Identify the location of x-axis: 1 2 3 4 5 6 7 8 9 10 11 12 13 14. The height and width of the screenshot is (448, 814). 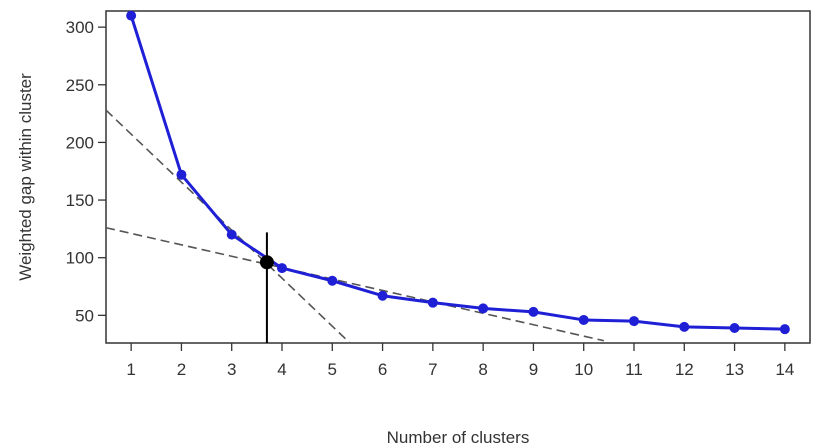
(460, 361).